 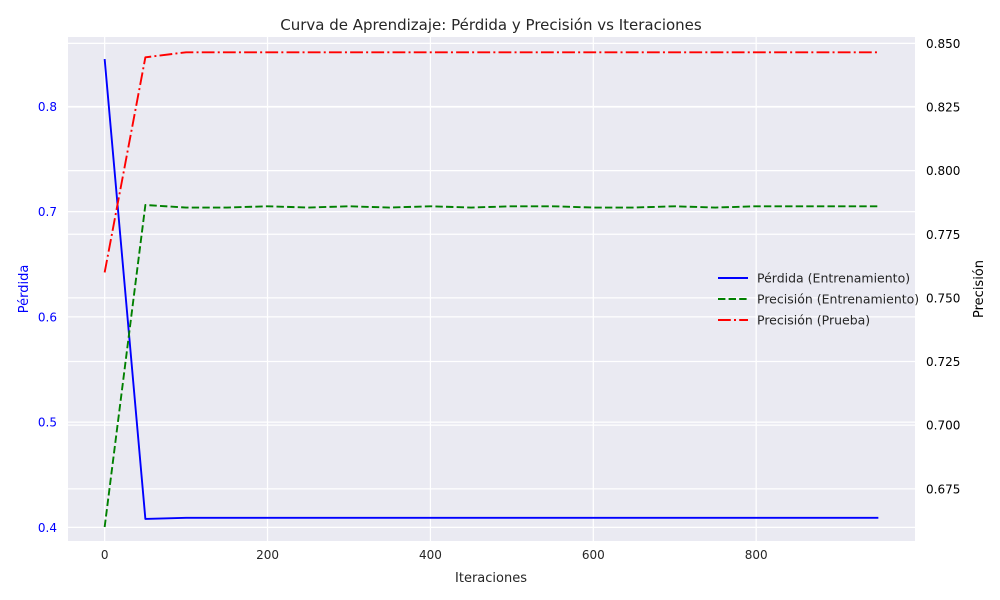 What do you see at coordinates (979, 289) in the screenshot?
I see `y-right-axis-title: Precisión` at bounding box center [979, 289].